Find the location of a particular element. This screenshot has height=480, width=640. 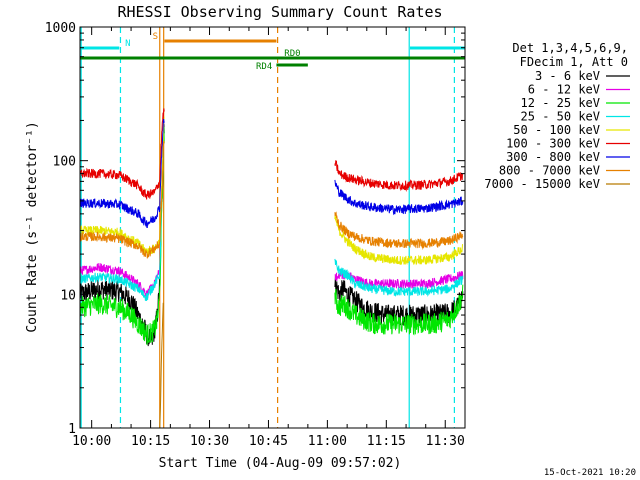

legend-entry-label: 300 - 800 keV is located at coordinates (553, 157).